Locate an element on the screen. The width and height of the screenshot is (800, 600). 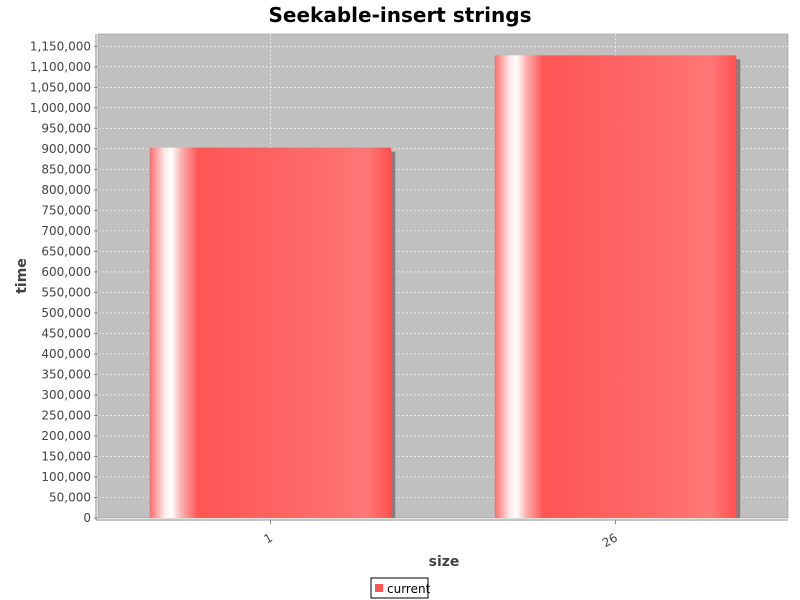
chart-title: Seekable-insert strings is located at coordinates (400, 15).